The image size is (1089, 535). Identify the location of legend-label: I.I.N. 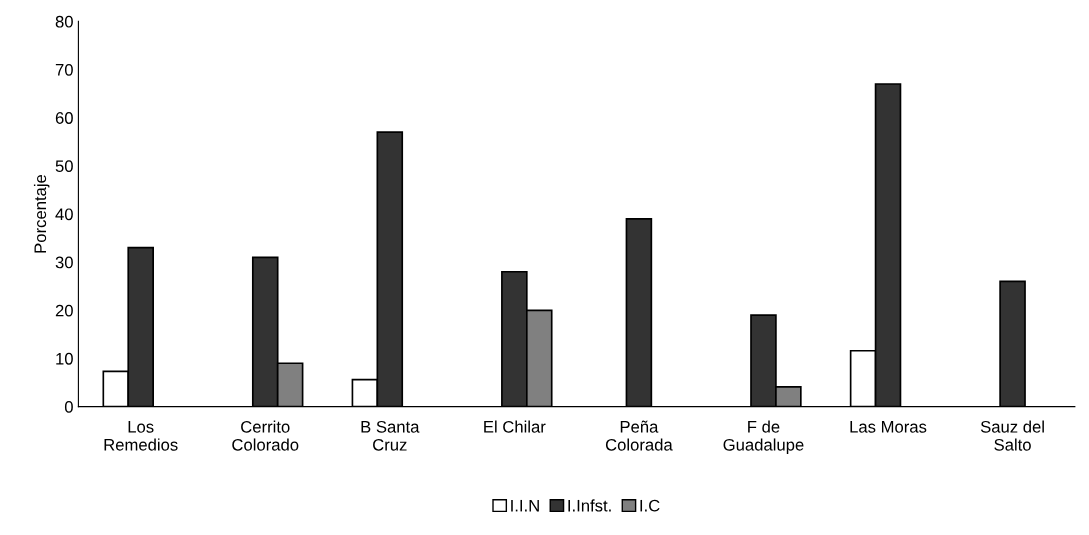
(525, 505).